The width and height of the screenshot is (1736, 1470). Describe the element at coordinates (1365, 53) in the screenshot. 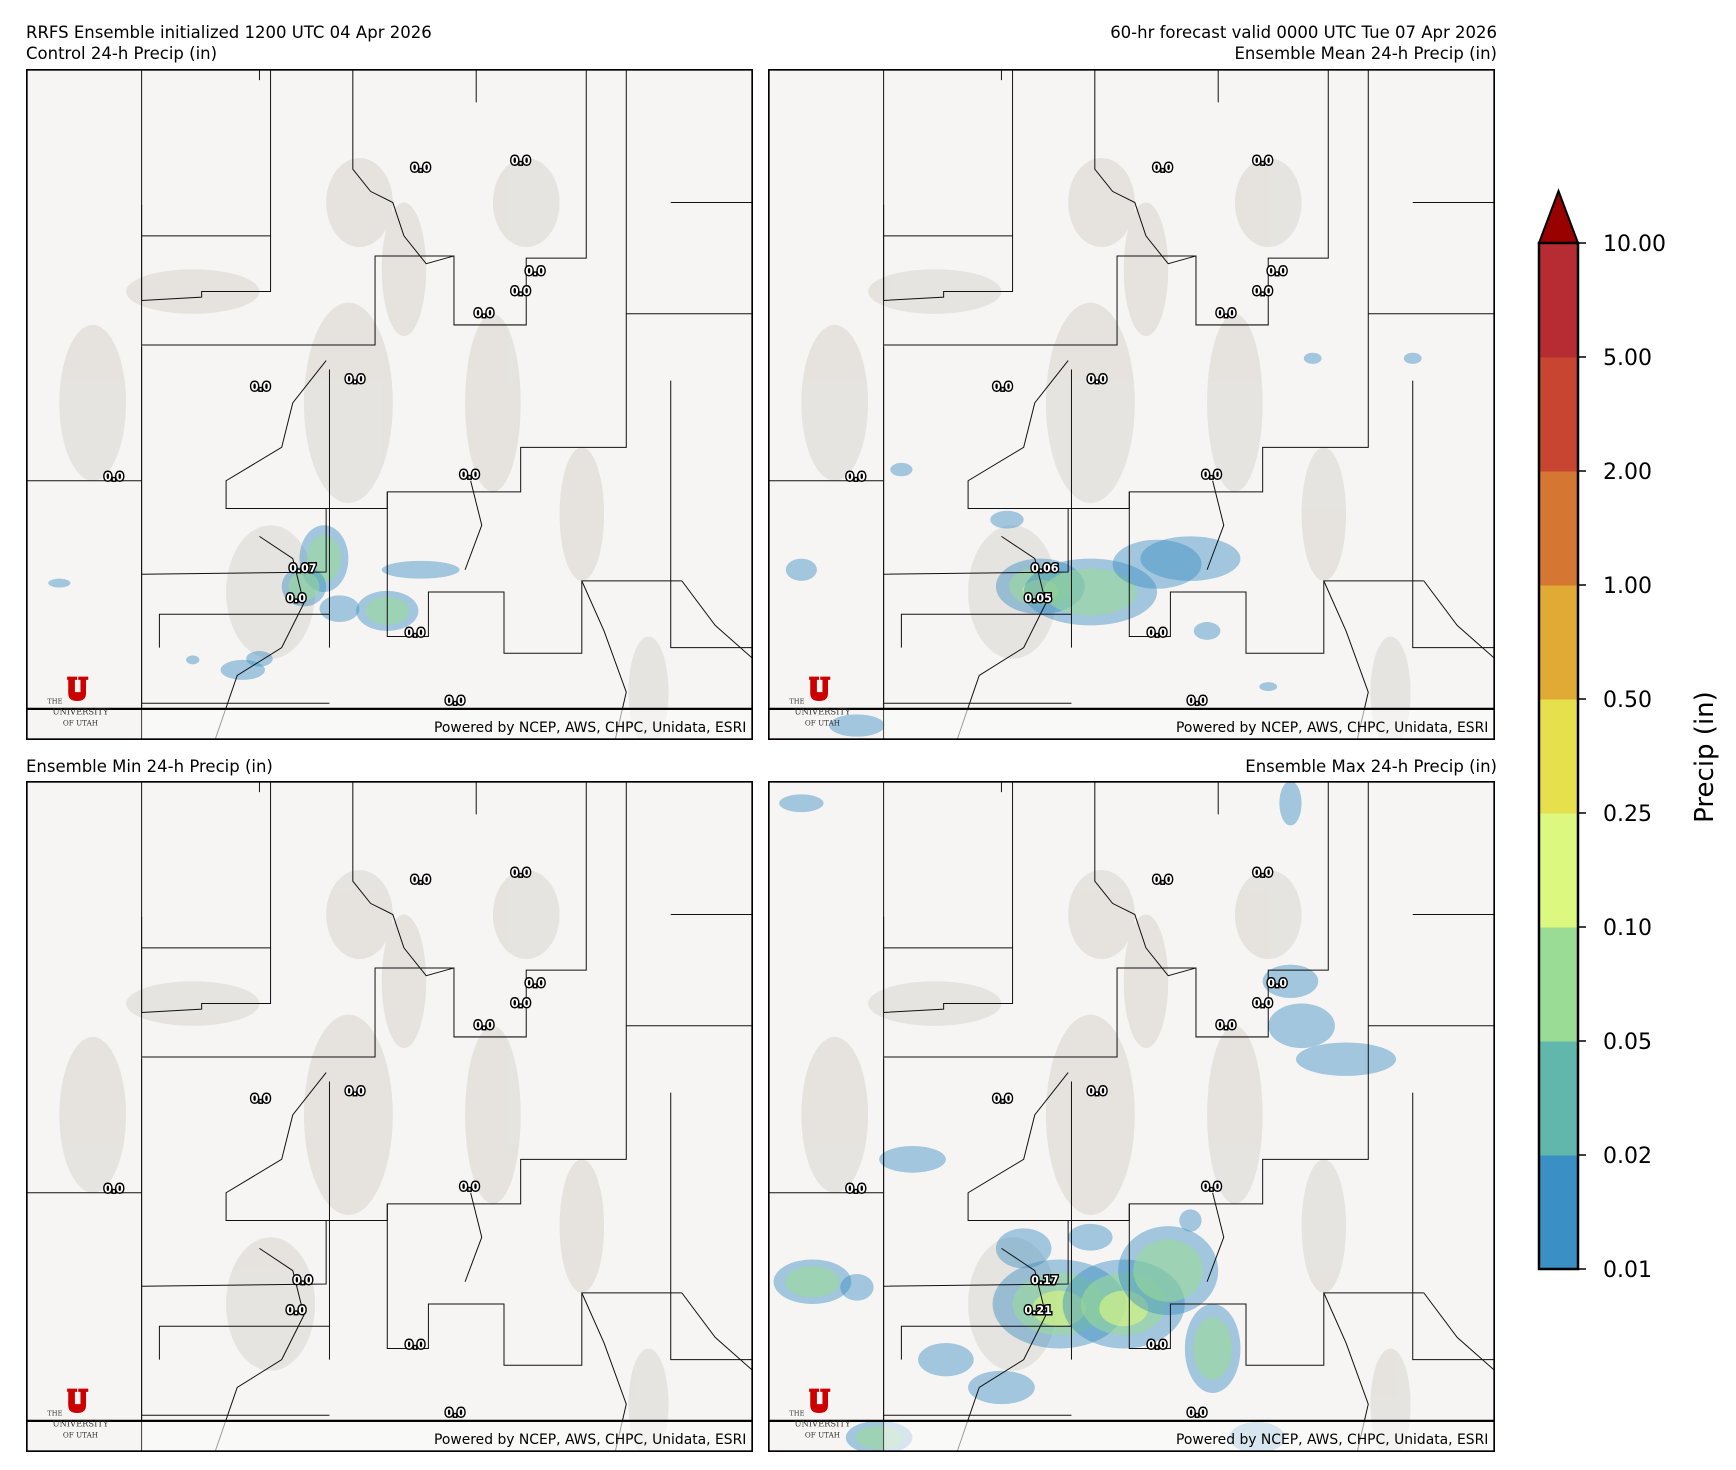

I see `panel-title-mean: Ensemble Mean 24-h Precip (in)` at that location.